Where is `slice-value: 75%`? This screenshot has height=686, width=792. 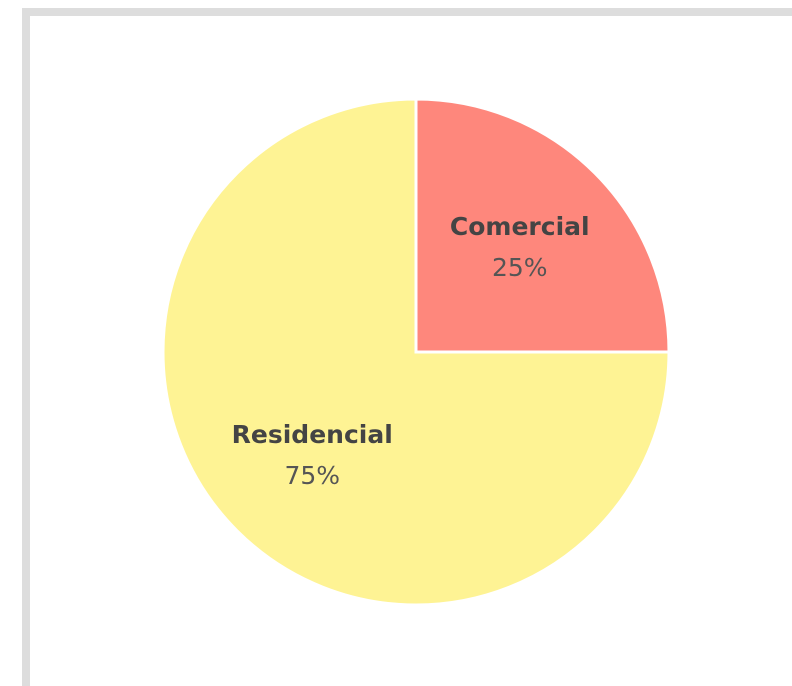
slice-value: 75% is located at coordinates (312, 475).